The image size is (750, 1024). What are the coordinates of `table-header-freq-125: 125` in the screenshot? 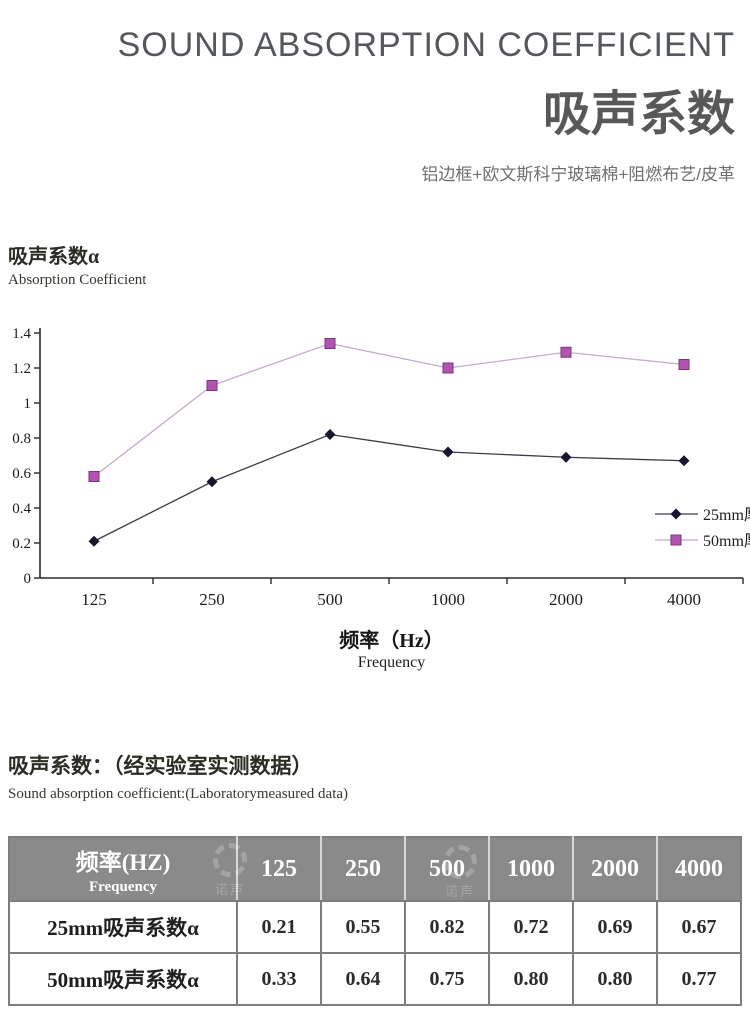 It's located at (279, 869).